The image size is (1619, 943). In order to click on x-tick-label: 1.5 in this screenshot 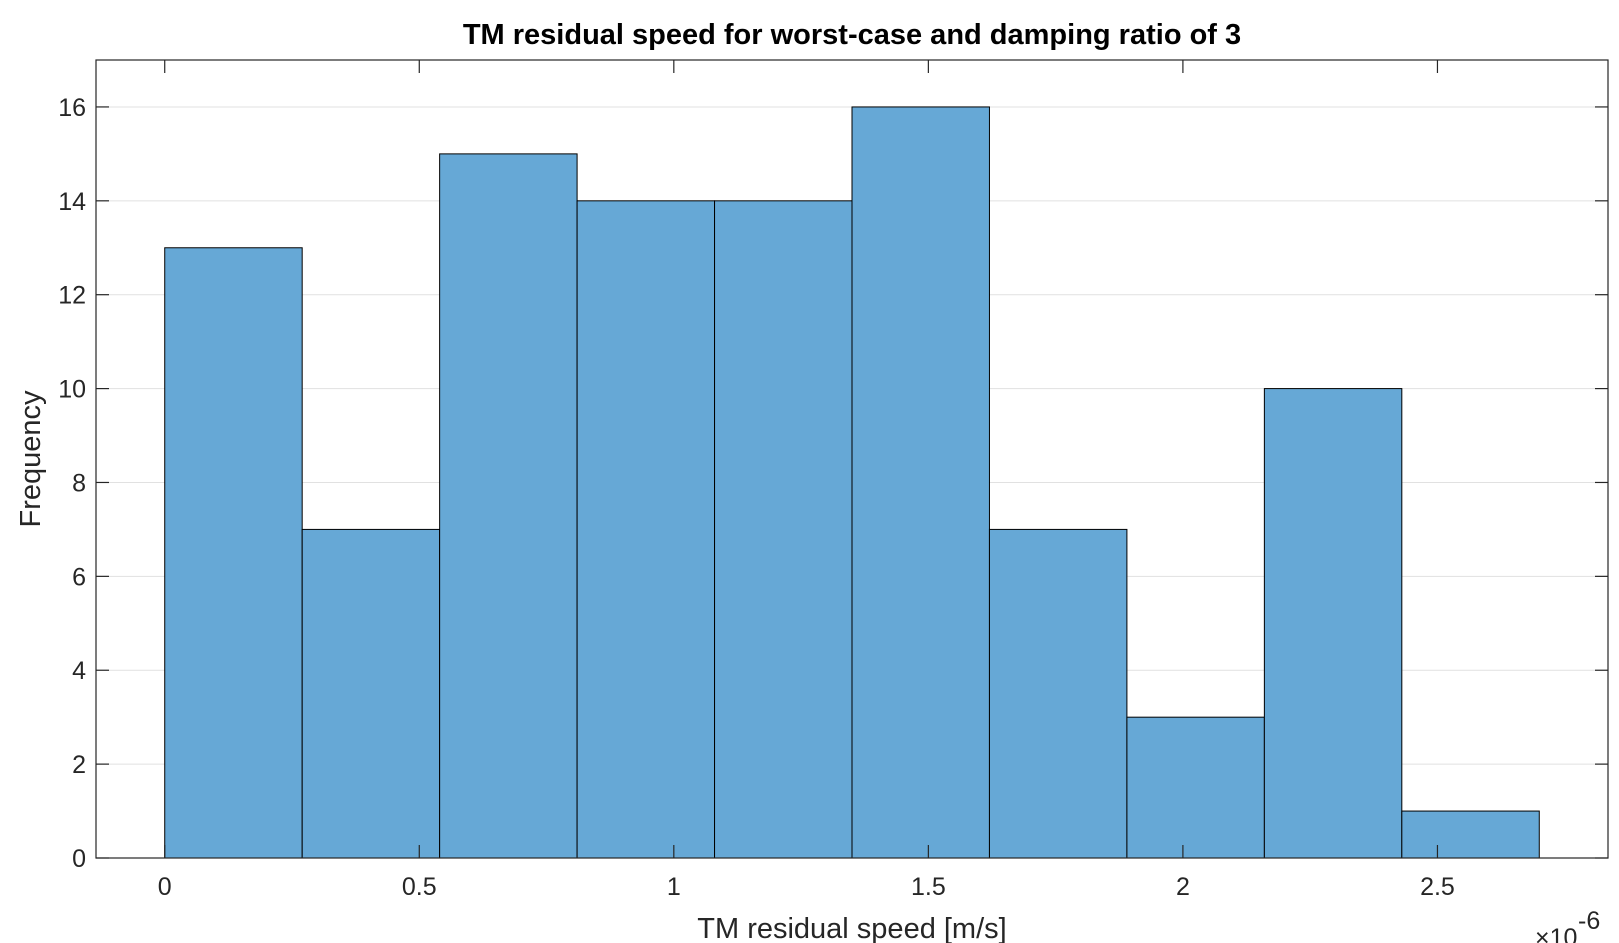, I will do `click(928, 887)`.